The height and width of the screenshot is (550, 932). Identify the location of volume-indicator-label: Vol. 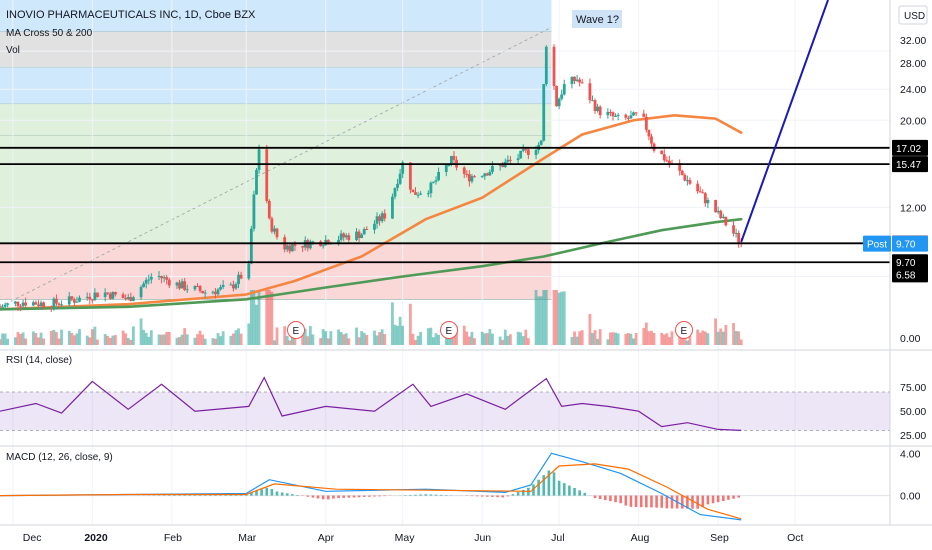
(13, 50).